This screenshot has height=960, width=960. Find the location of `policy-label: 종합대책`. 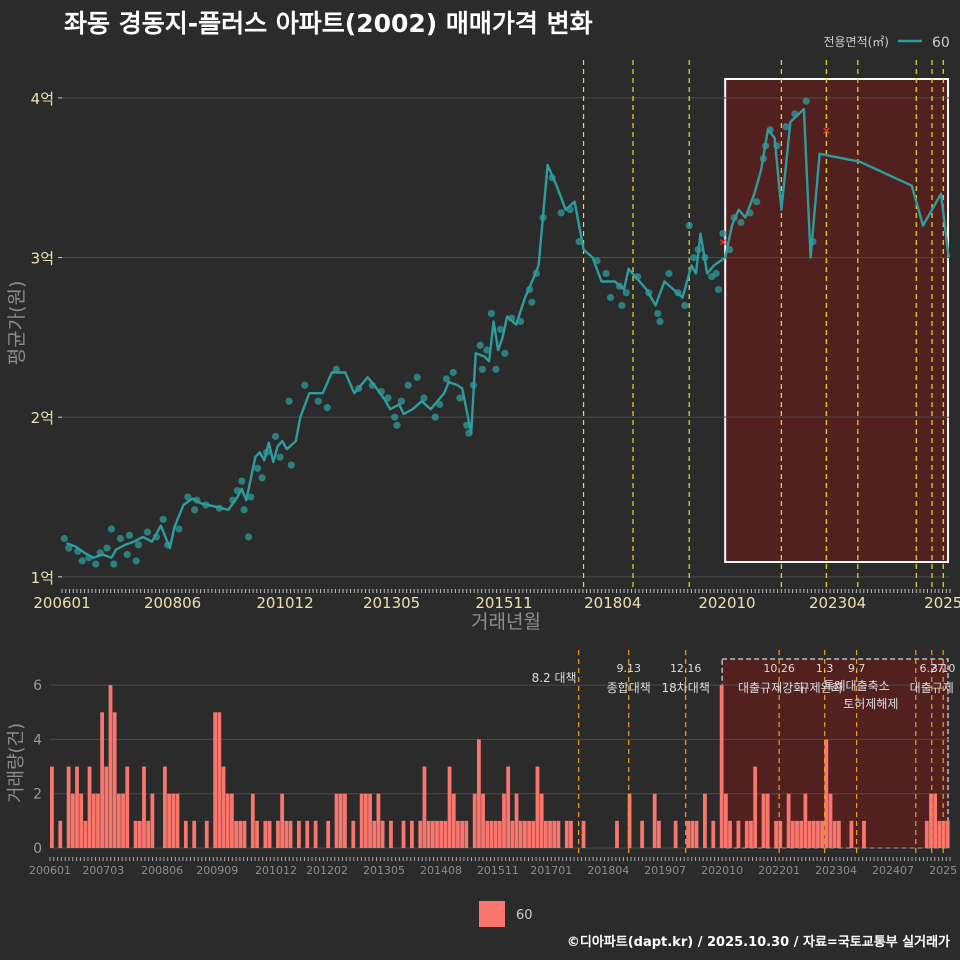

policy-label: 종합대책 is located at coordinates (629, 687).